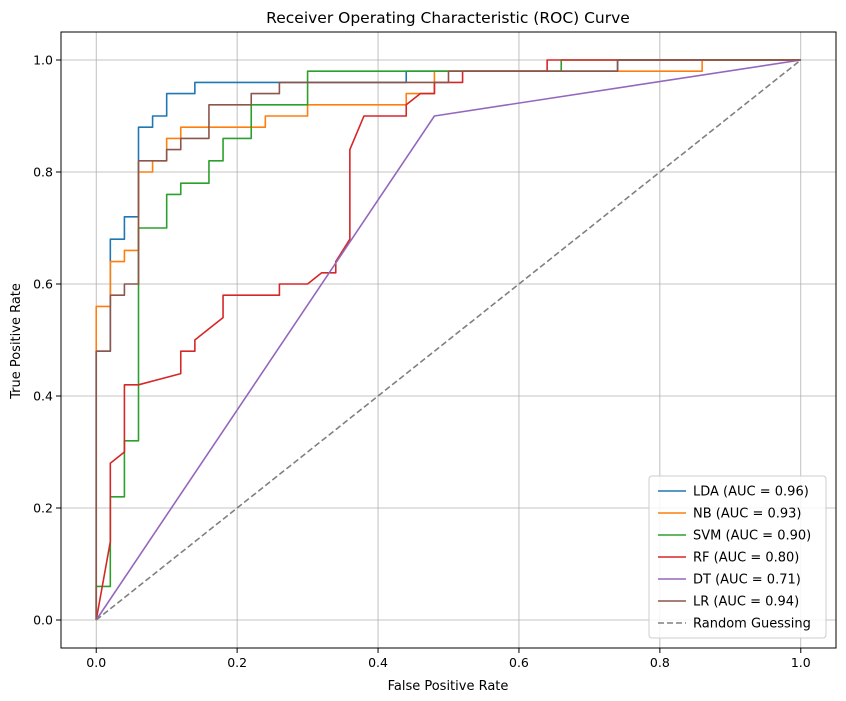 The width and height of the screenshot is (846, 701). What do you see at coordinates (43, 508) in the screenshot?
I see `y-tick-label: 0.2` at bounding box center [43, 508].